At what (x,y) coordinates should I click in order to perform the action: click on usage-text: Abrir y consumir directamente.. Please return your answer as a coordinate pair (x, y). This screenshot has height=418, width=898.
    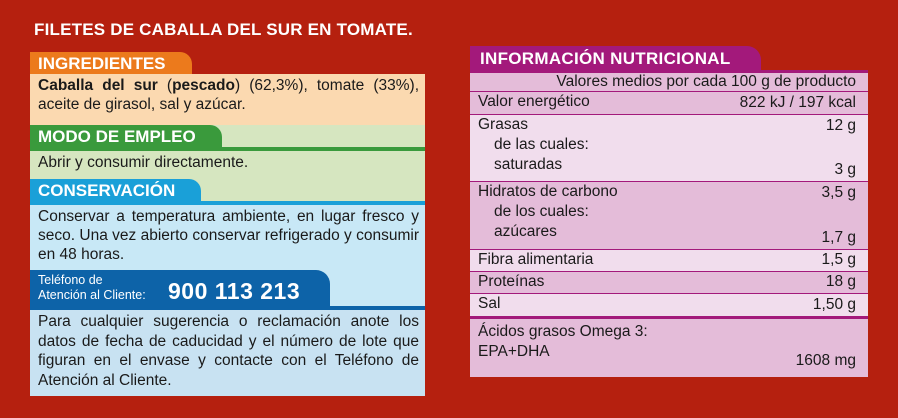
    Looking at the image, I should click on (227, 165).